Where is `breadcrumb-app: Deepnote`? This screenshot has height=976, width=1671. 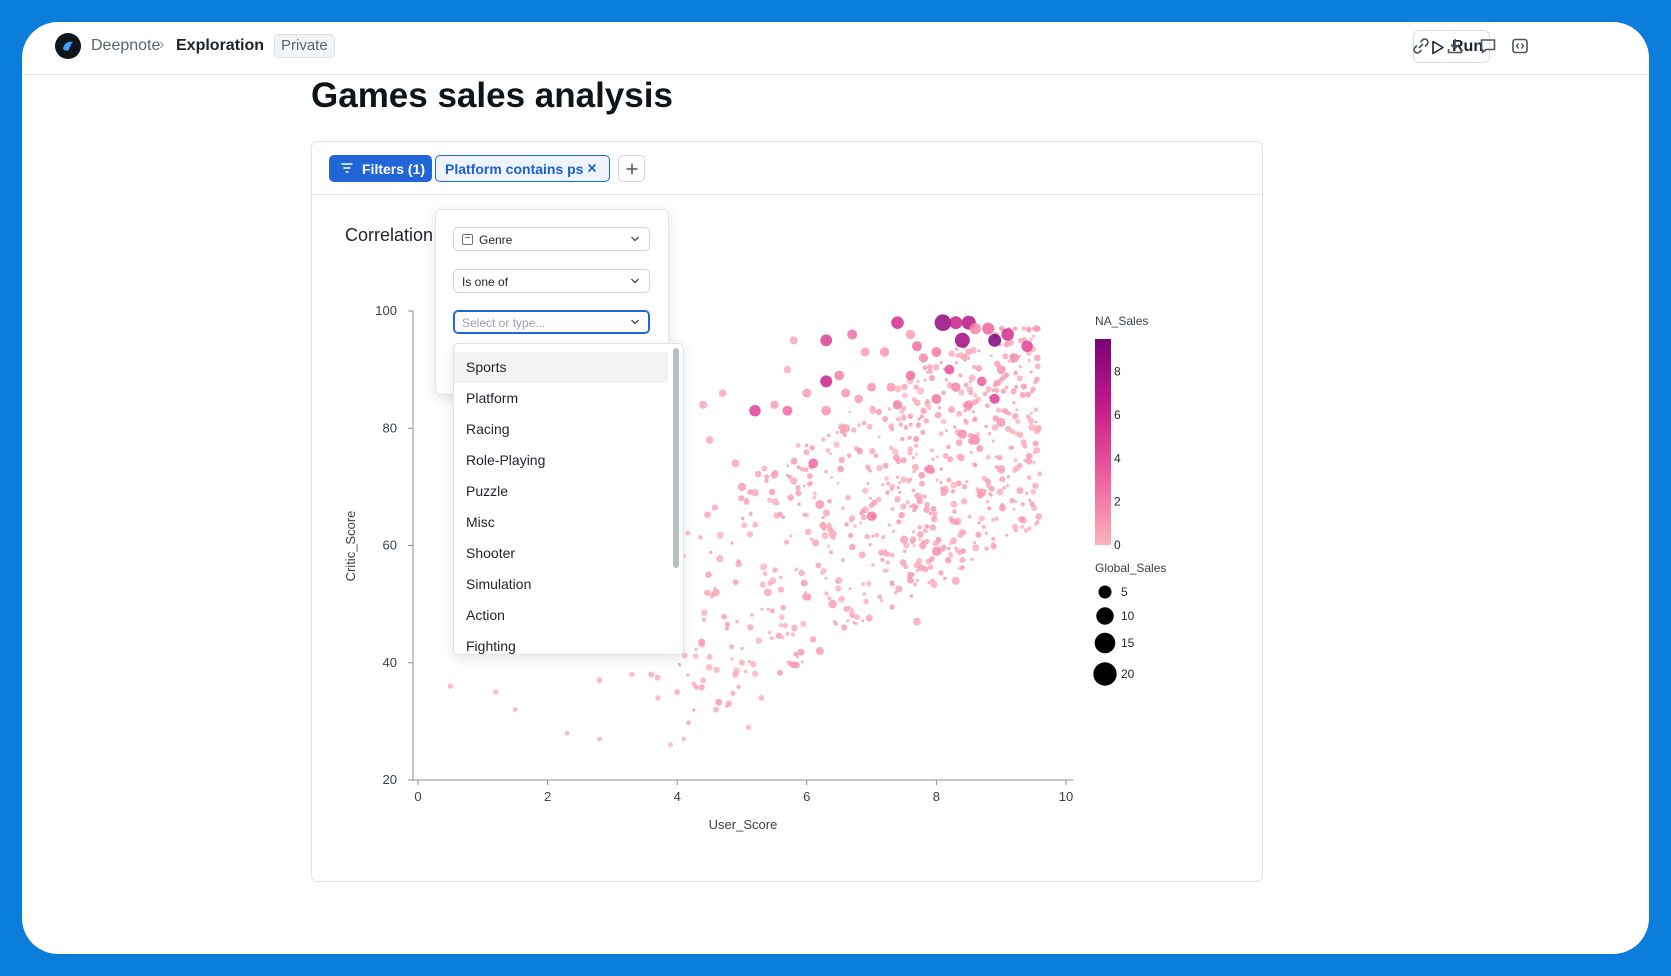 breadcrumb-app: Deepnote is located at coordinates (126, 45).